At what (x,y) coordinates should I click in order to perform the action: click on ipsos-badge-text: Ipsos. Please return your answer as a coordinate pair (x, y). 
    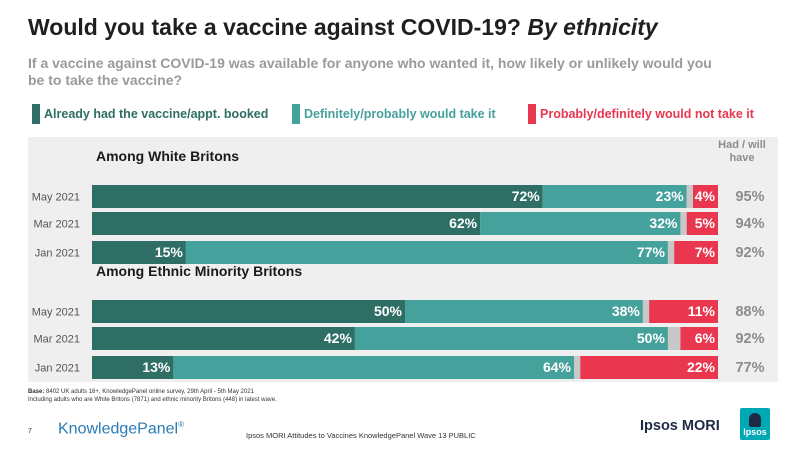
    Looking at the image, I should click on (755, 432).